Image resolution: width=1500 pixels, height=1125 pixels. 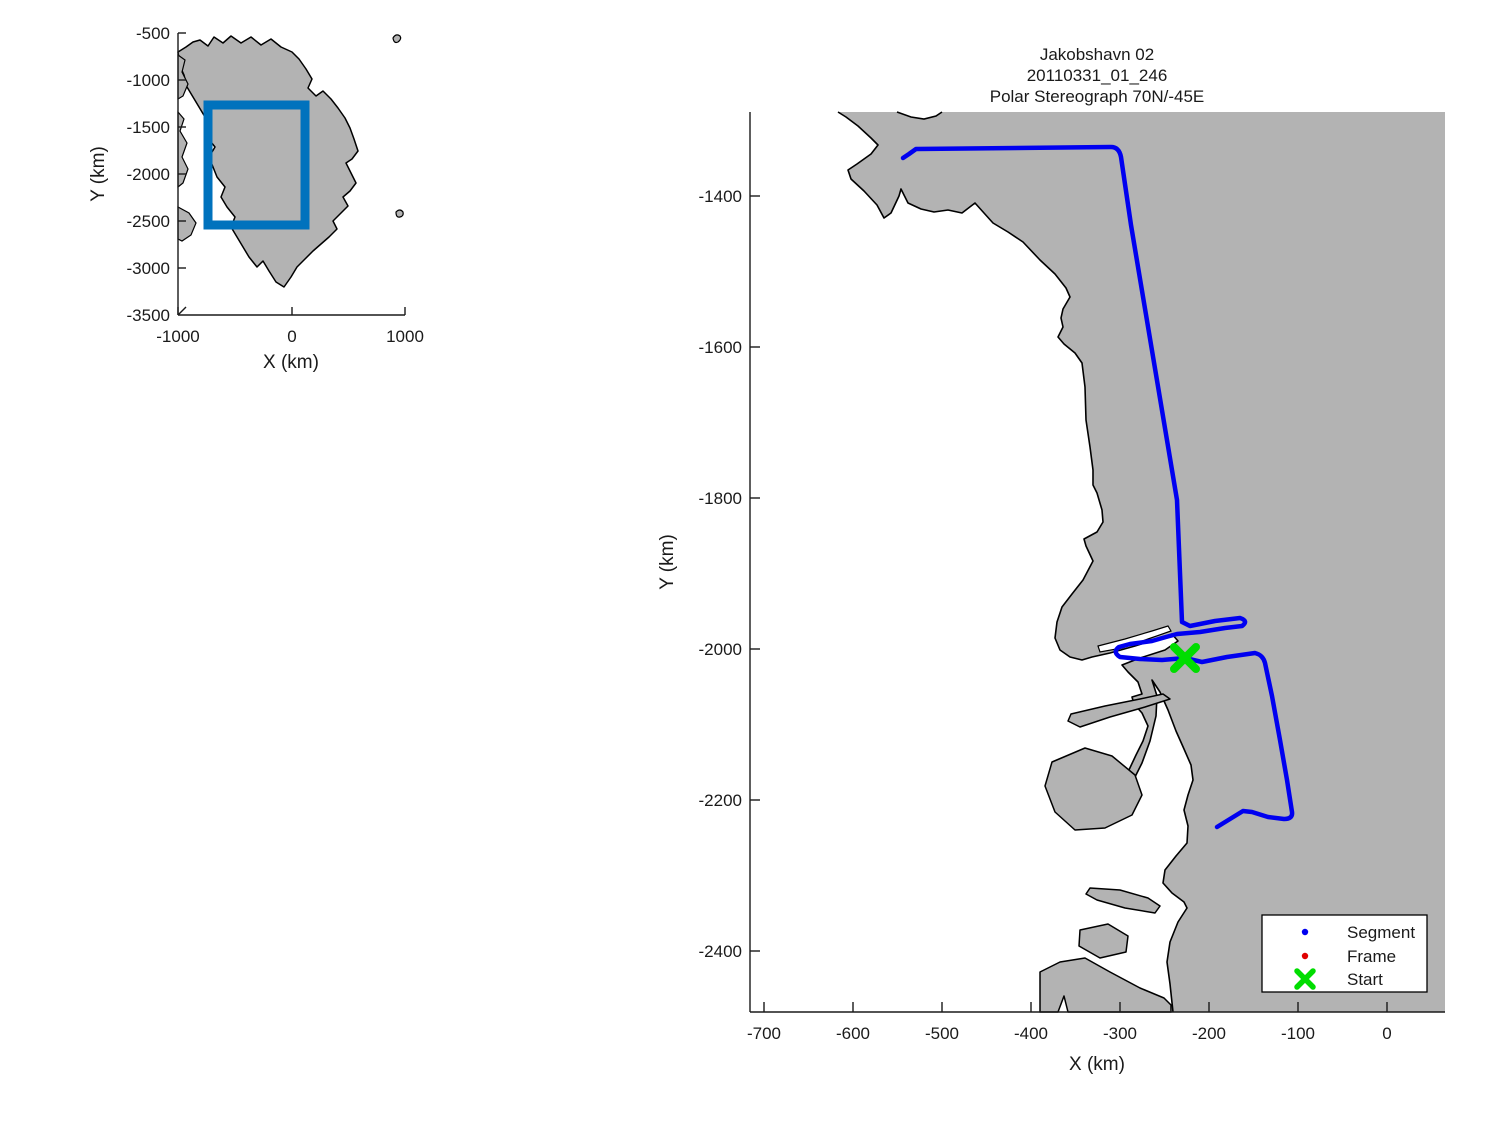 I want to click on frame-marker-icon, so click(x=1305, y=956).